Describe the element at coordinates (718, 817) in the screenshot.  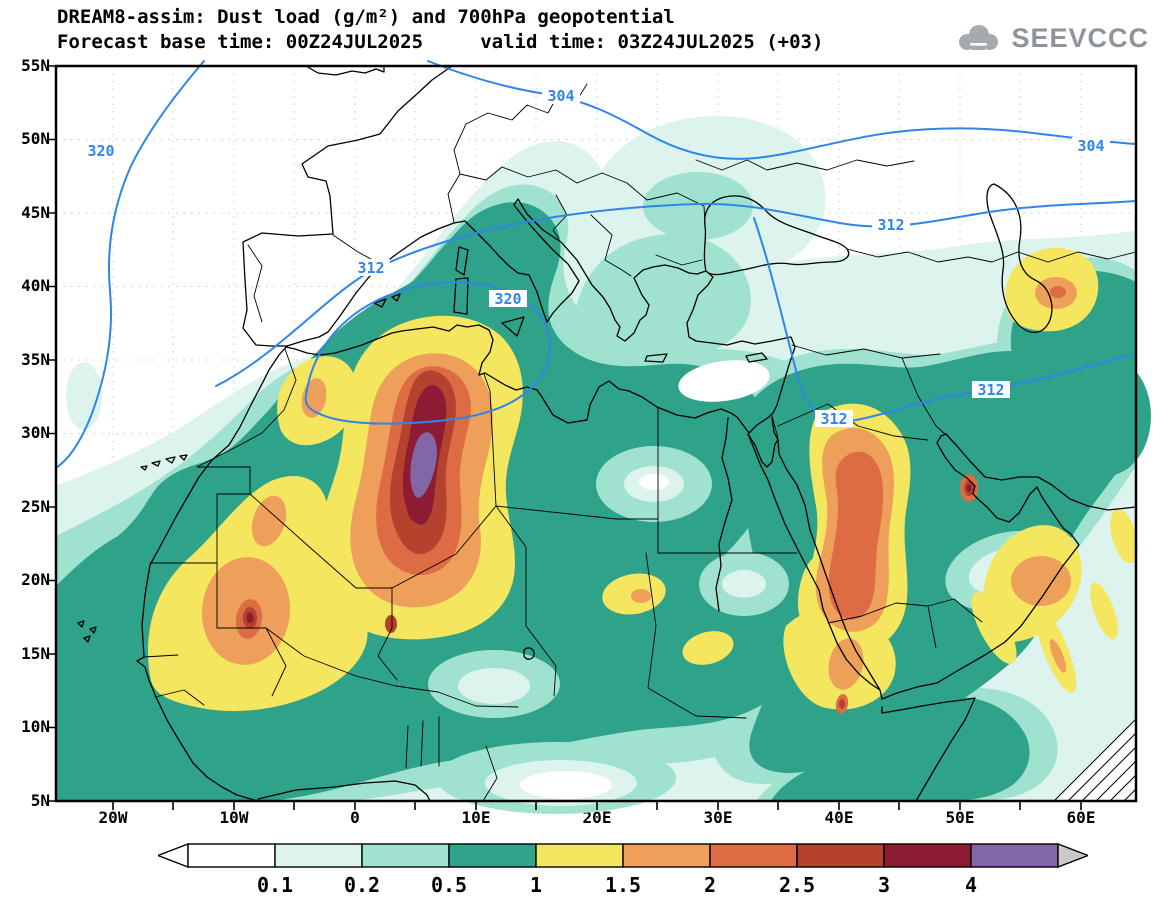
I see `lon-label: 30E` at that location.